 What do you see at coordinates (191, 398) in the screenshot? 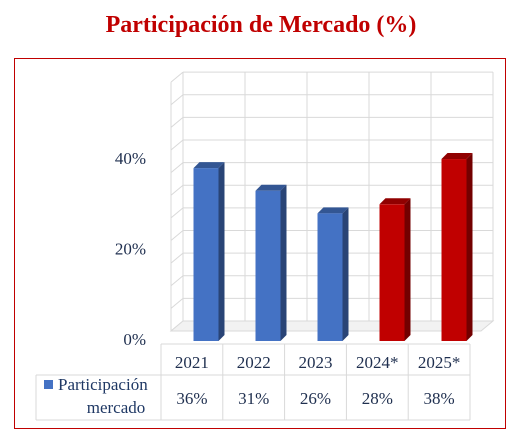
I see `data-value-label: 36%` at bounding box center [191, 398].